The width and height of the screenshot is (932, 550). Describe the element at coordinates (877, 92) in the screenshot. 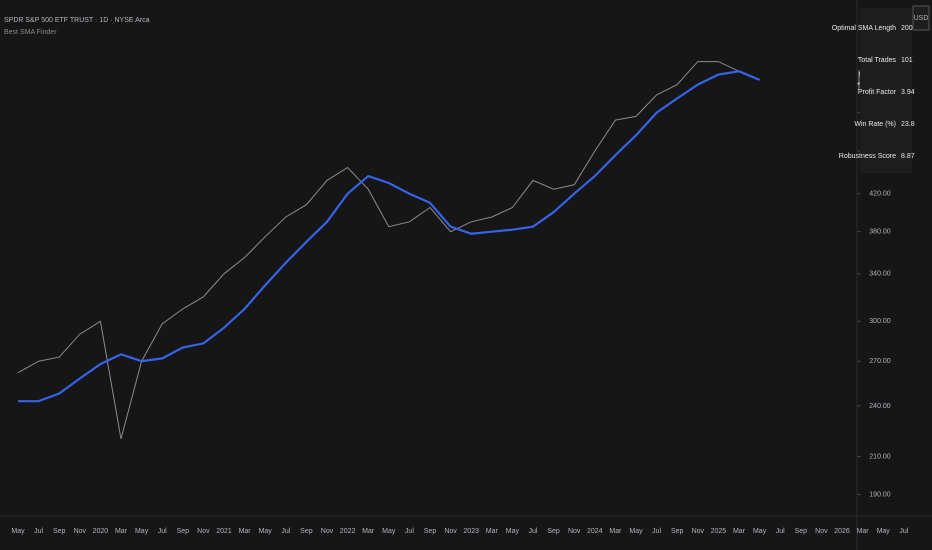

I see `table-label: Profit Factor` at that location.